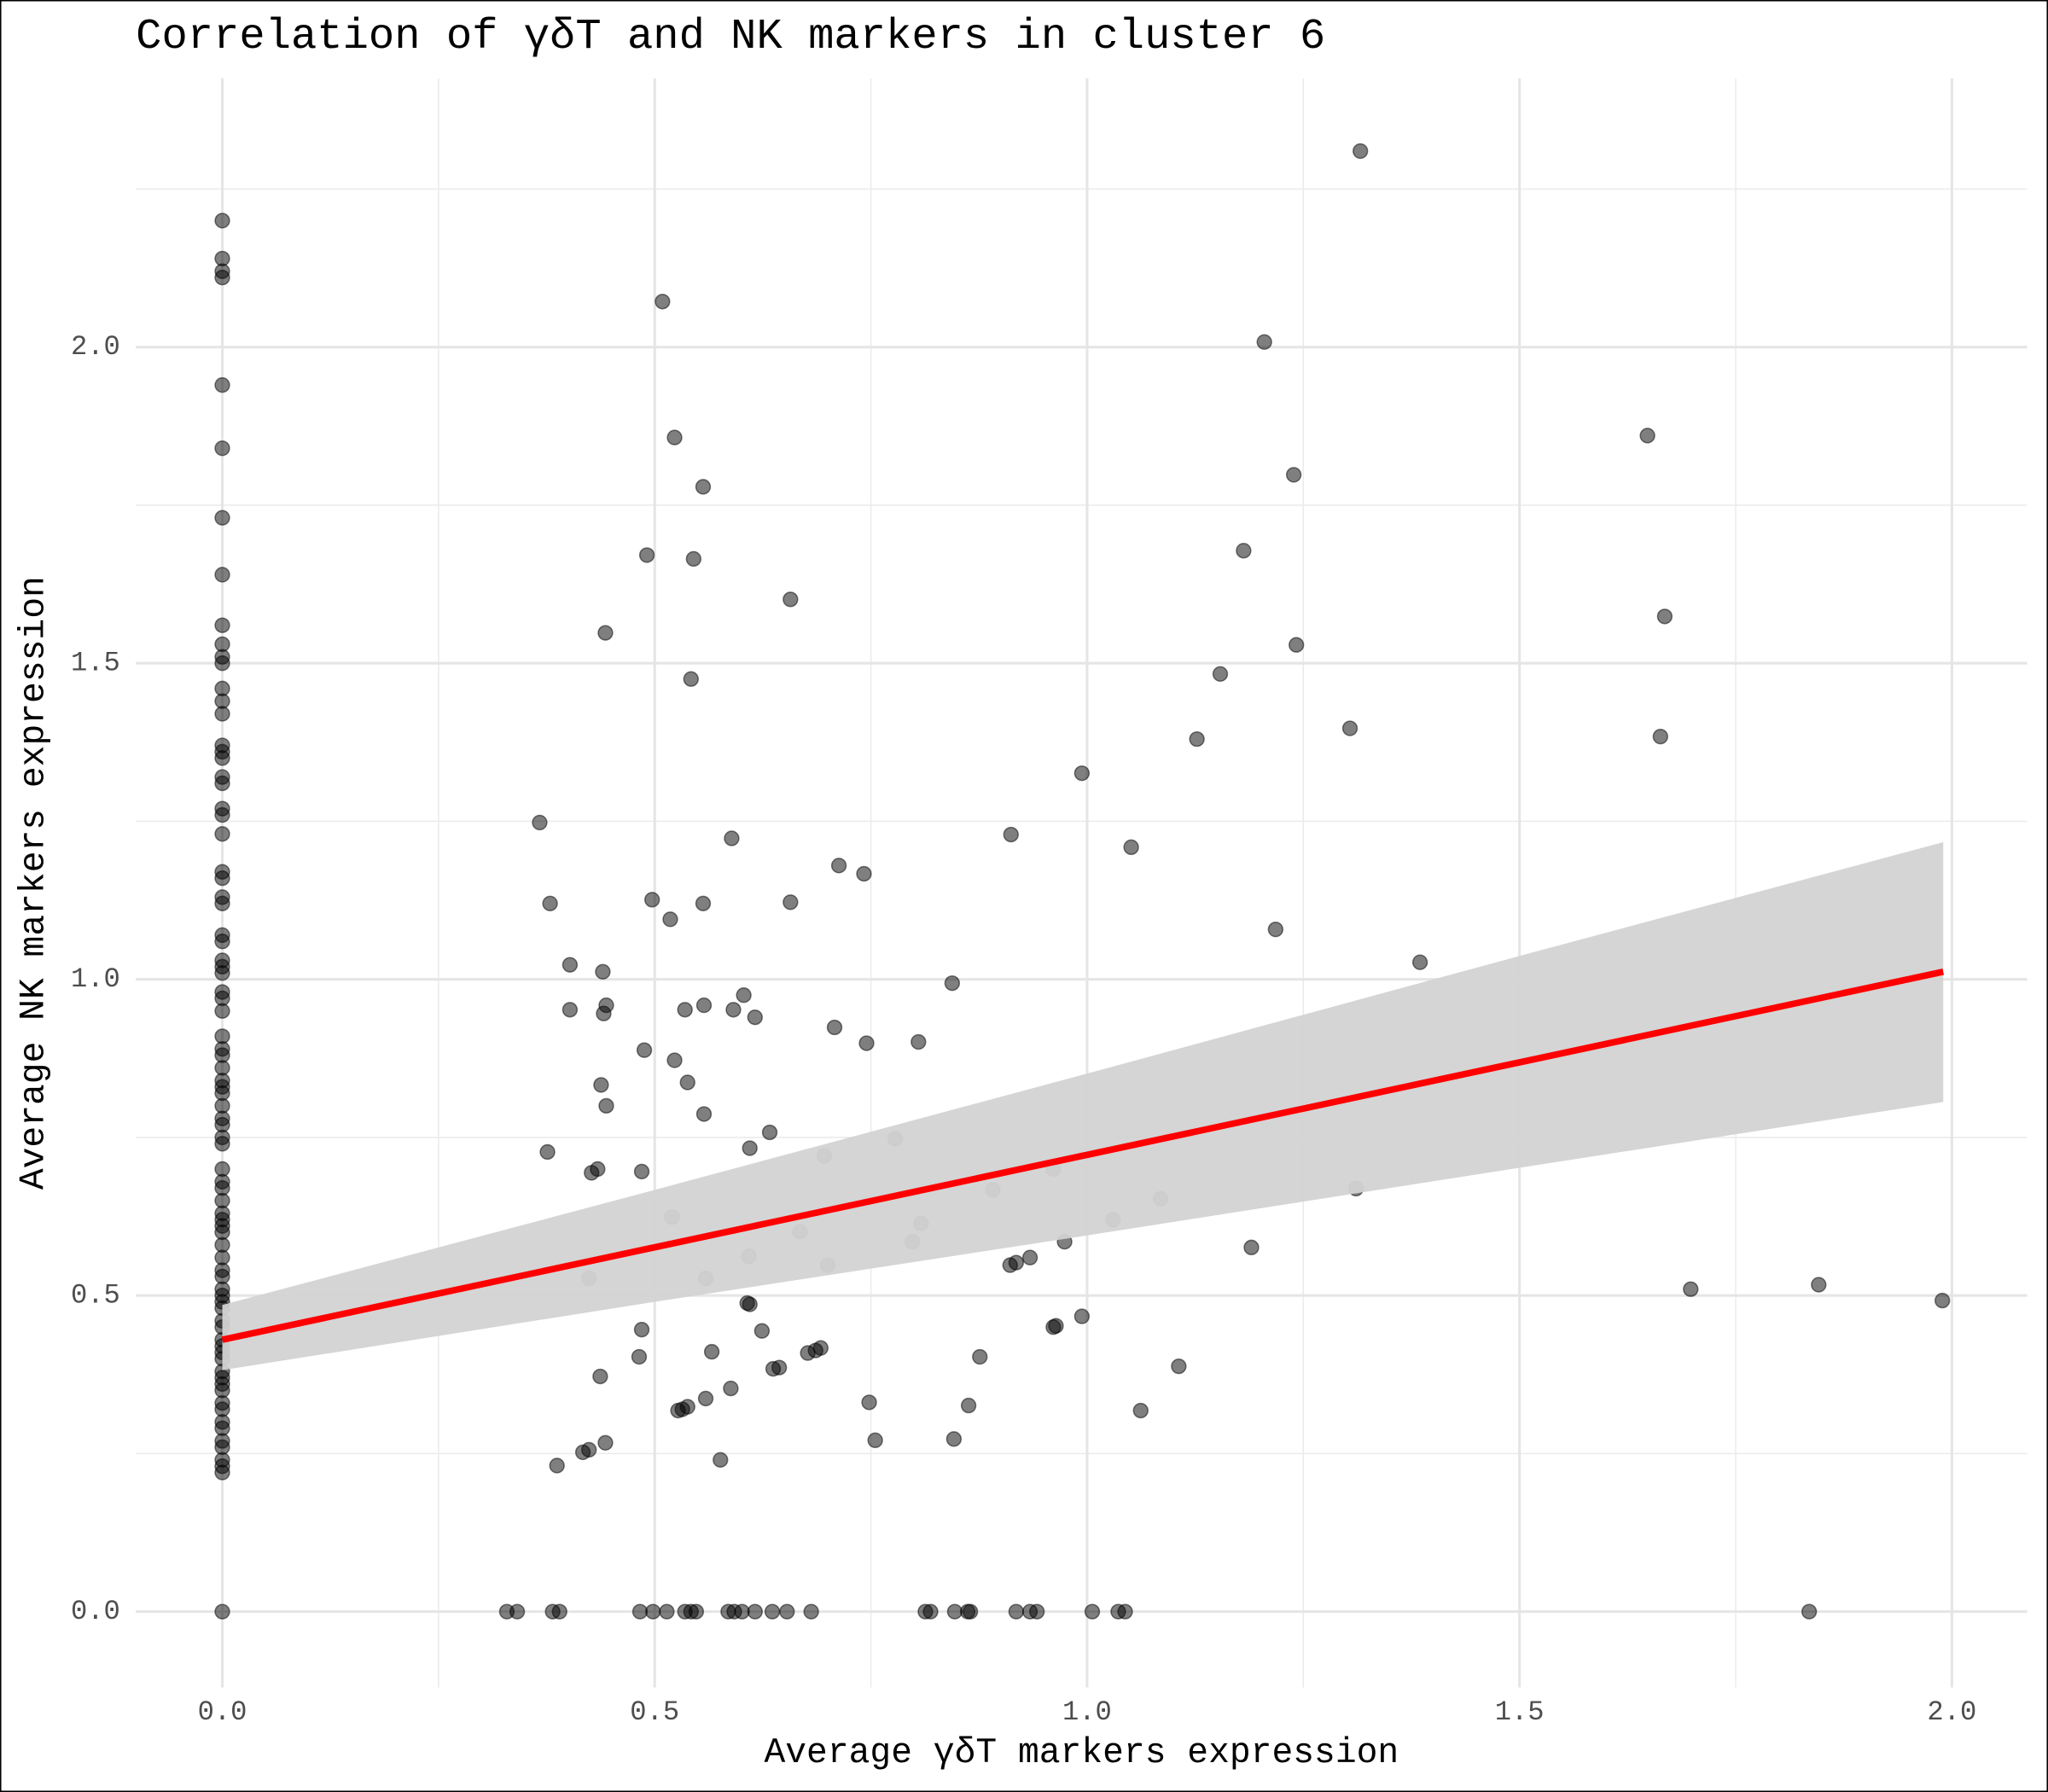 The height and width of the screenshot is (1792, 2048). Describe the element at coordinates (1081, 1753) in the screenshot. I see `x-axis-label: Average γδT markers expression` at that location.